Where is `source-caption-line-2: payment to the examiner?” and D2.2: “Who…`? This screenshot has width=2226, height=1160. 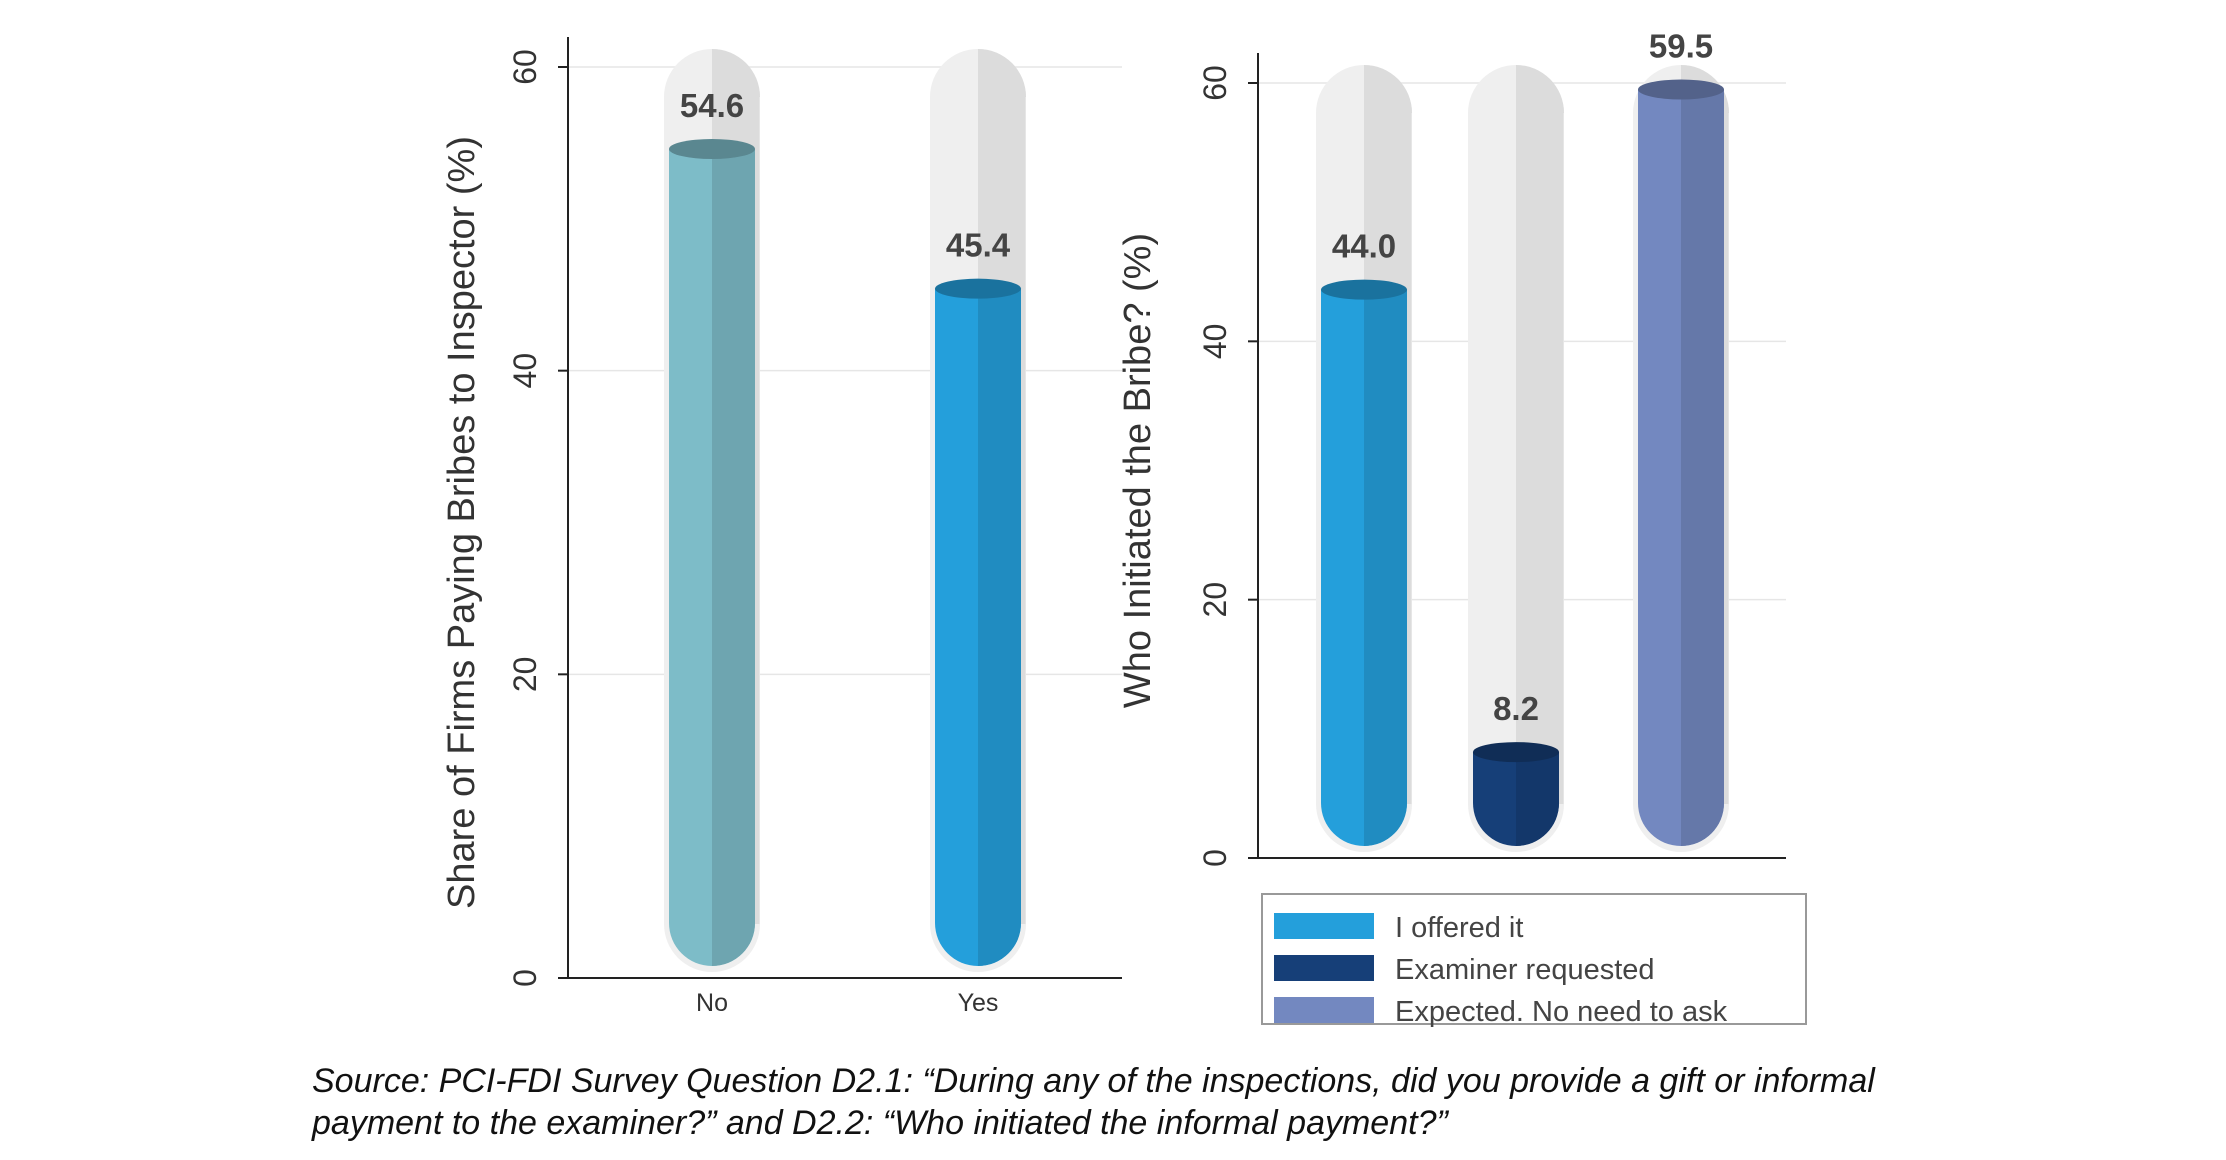
source-caption-line-2: payment to the examiner?” and D2.2: “Who… is located at coordinates (880, 1123).